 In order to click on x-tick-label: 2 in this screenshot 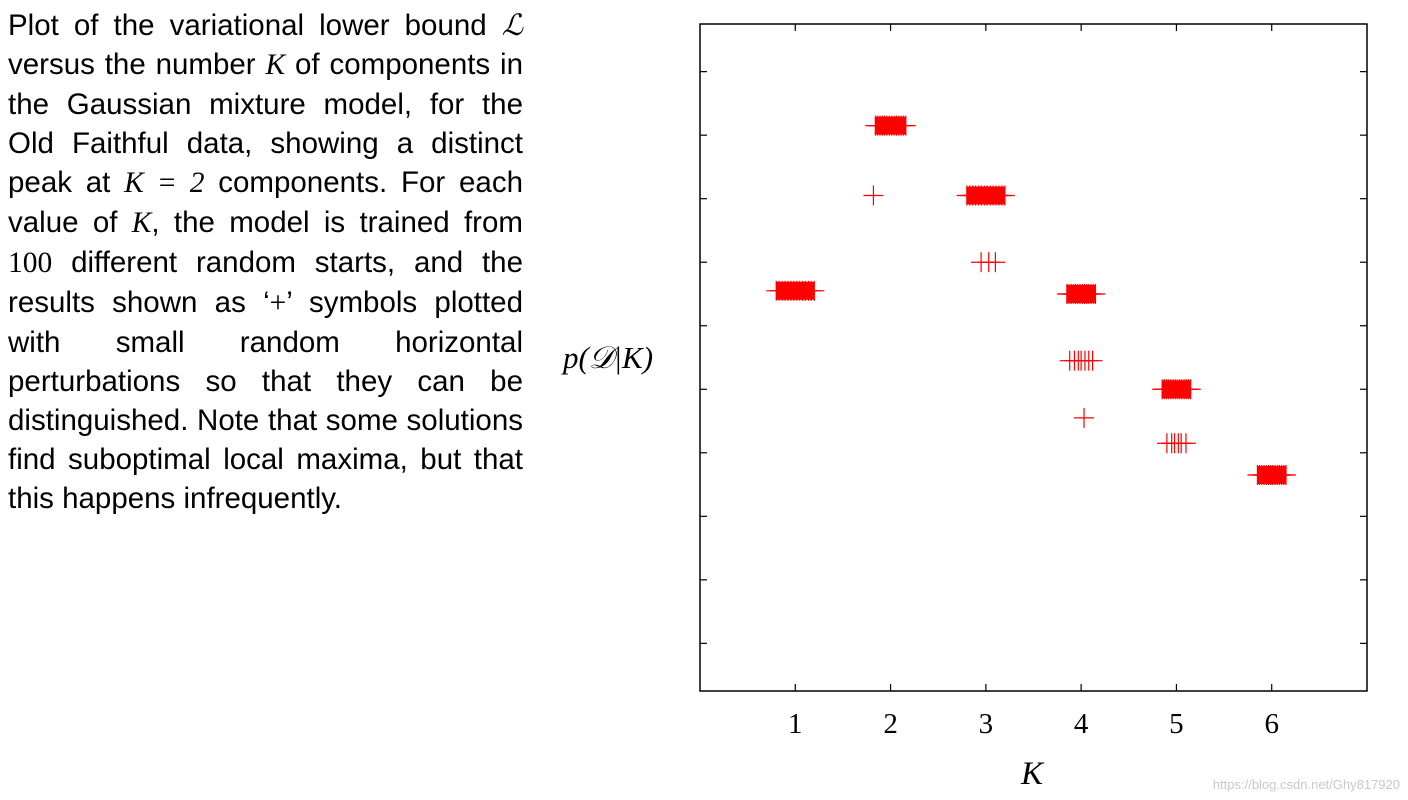, I will do `click(890, 724)`.